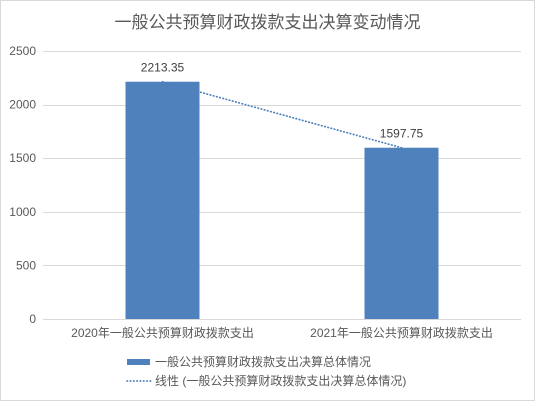 The height and width of the screenshot is (401, 535). I want to click on x-category-label: 2021年一般公共预算财政拨款支出, so click(401, 332).